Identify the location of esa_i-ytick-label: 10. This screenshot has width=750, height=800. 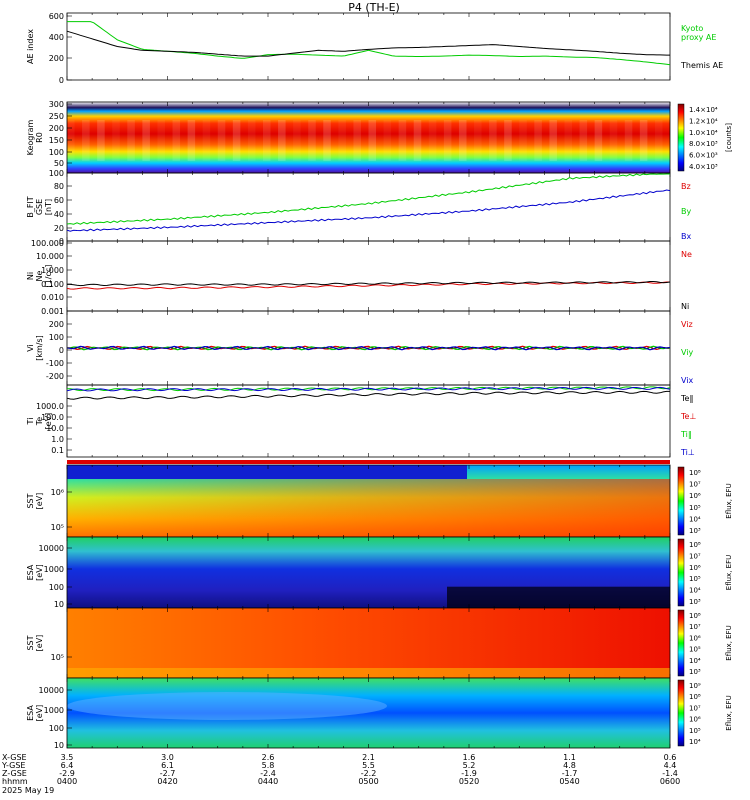
(59, 604).